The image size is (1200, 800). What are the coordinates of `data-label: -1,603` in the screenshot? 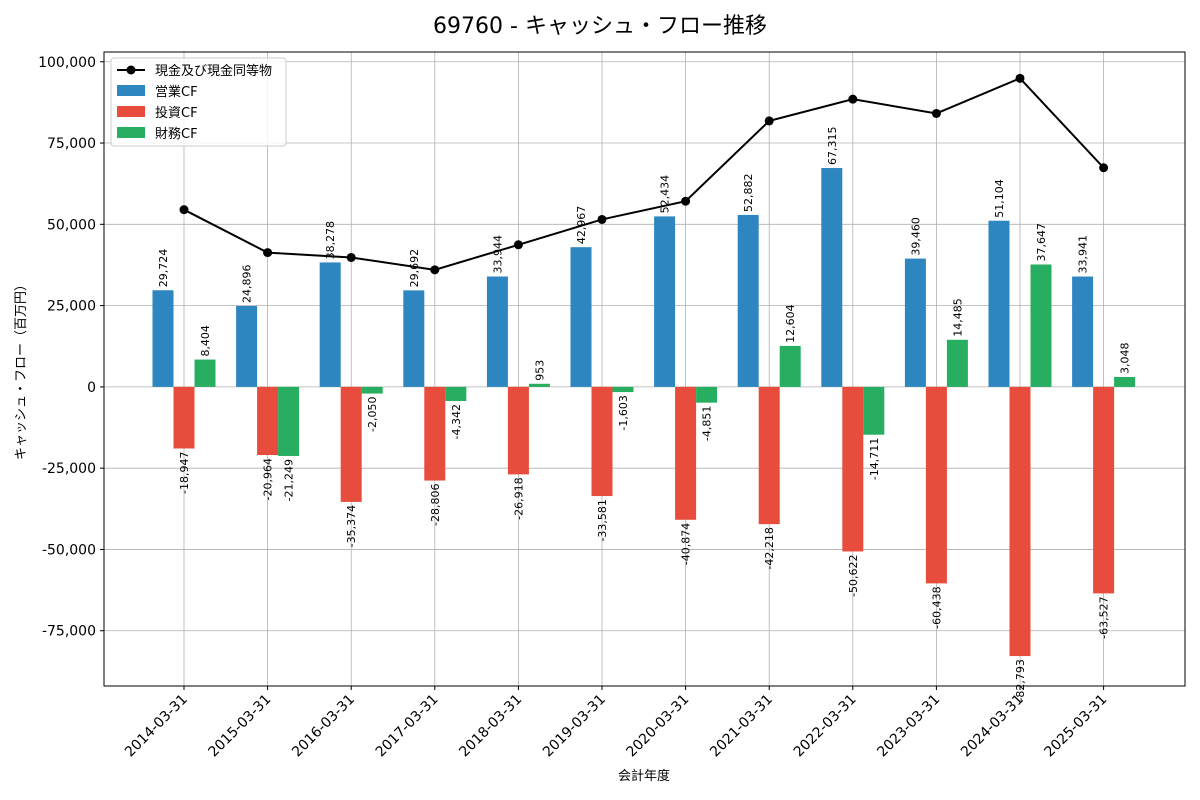 It's located at (623, 412).